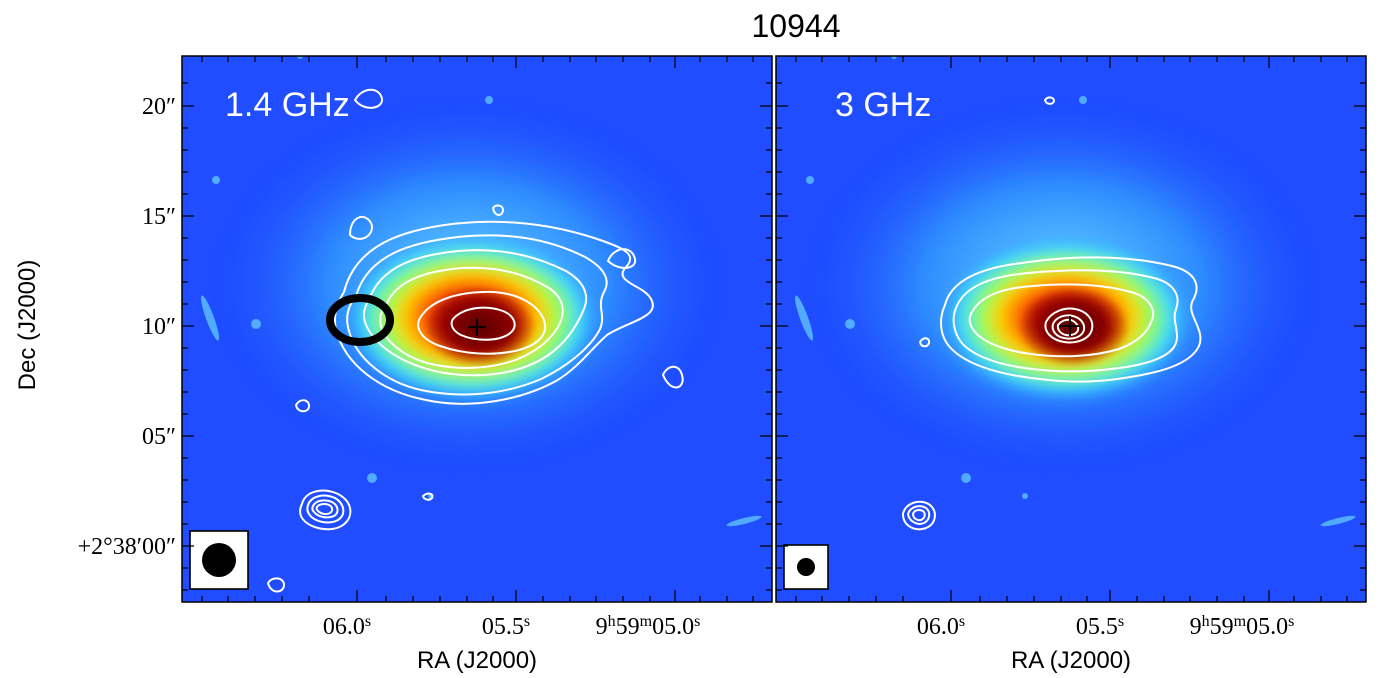 The width and height of the screenshot is (1379, 678). I want to click on y-tick-label: +2°38′00″, so click(127, 547).